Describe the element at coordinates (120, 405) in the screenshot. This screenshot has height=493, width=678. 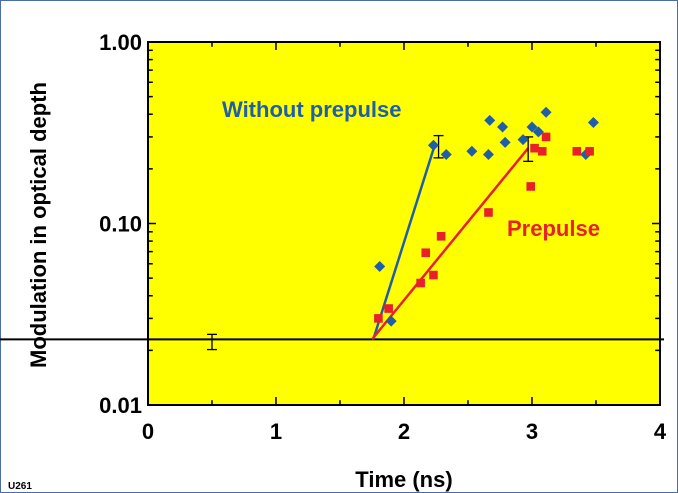
I see `y-tick-label: 0.01` at that location.